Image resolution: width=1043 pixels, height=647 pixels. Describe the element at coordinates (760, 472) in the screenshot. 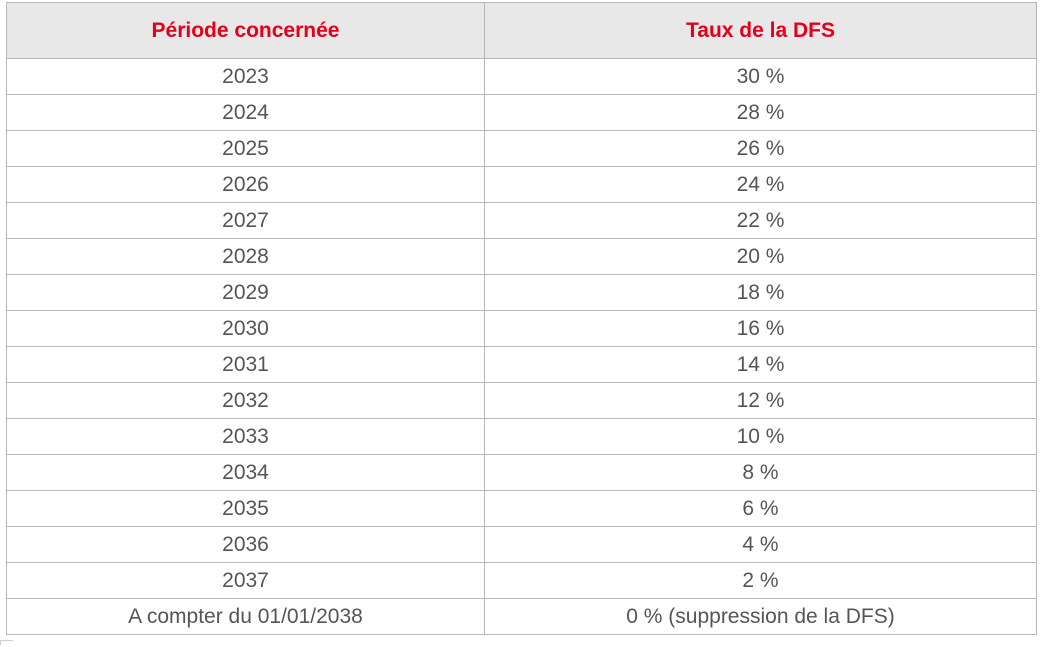

I see `cell-rate: 8 %` at that location.